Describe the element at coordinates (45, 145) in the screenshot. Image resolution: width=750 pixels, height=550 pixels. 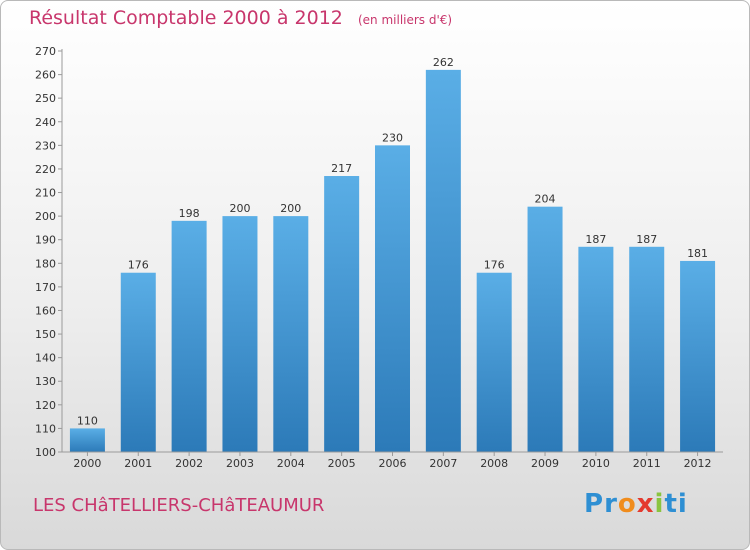
I see `y-tick-label: 230` at that location.